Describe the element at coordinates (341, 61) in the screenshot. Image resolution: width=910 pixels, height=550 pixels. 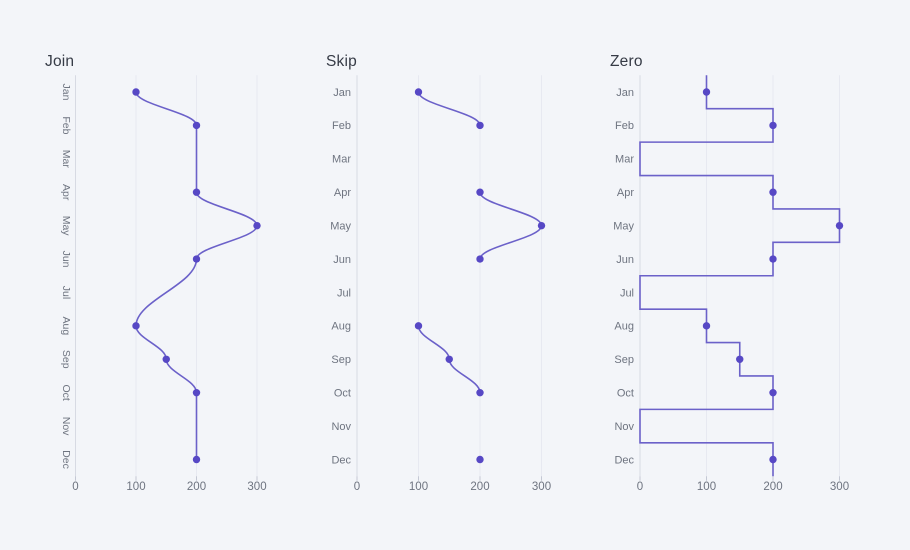
I see `chart-title-skip: Skip` at that location.